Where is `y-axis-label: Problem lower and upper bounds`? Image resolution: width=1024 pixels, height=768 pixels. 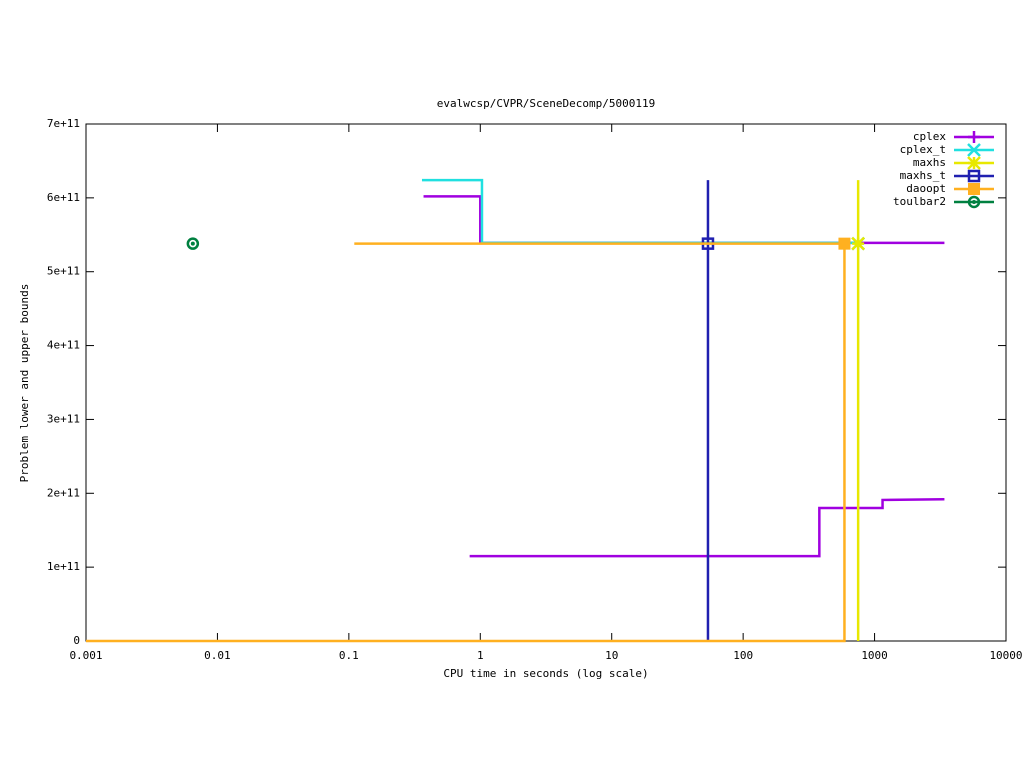
y-axis-label: Problem lower and upper bounds is located at coordinates (24, 383).